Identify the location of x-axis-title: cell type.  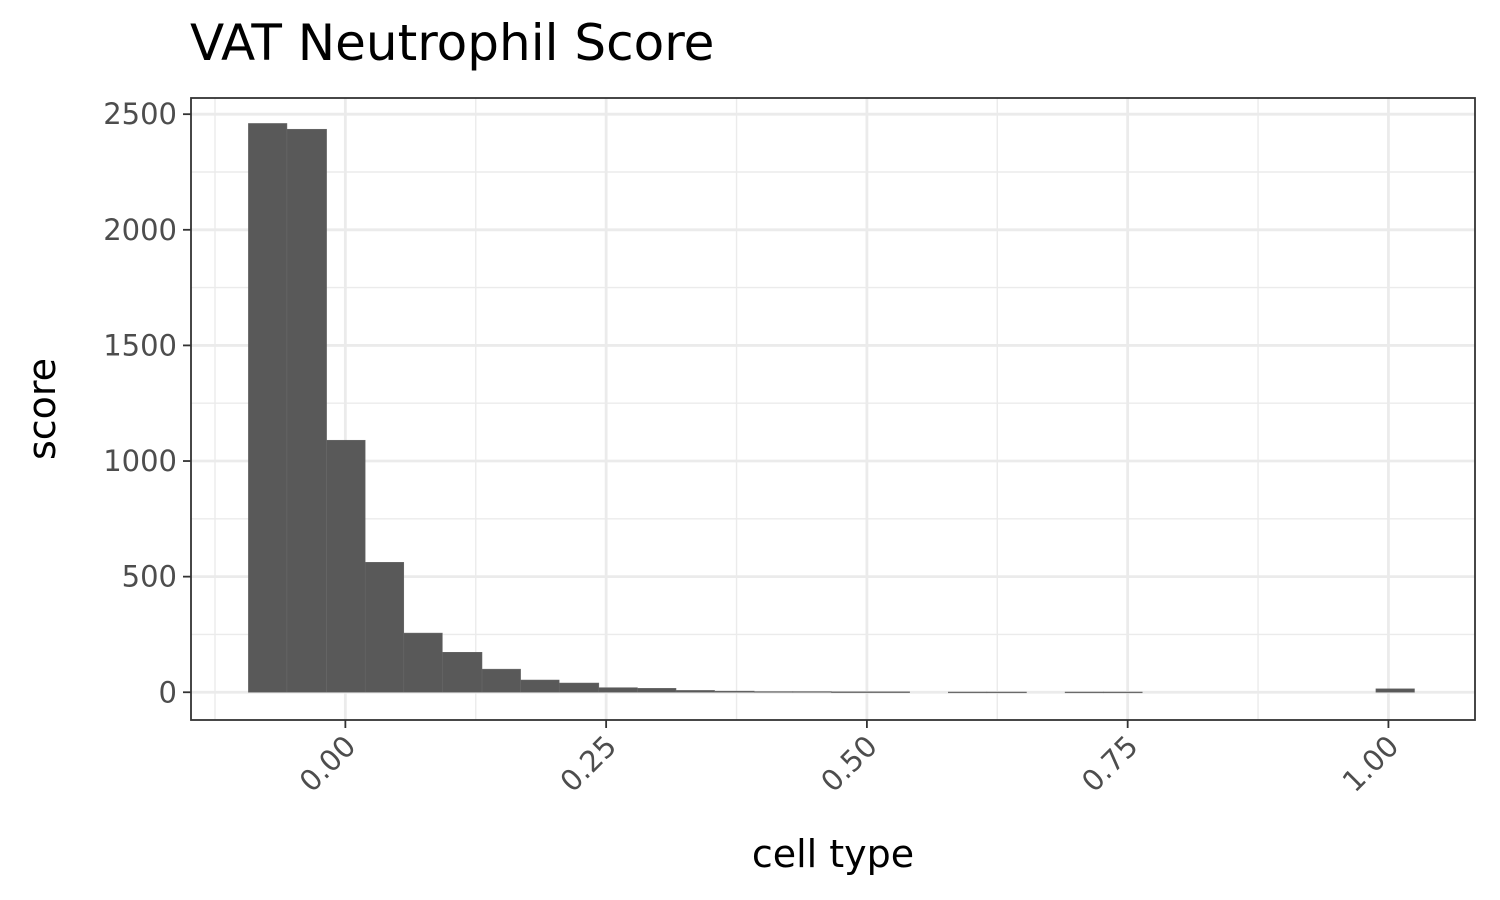
(833, 854).